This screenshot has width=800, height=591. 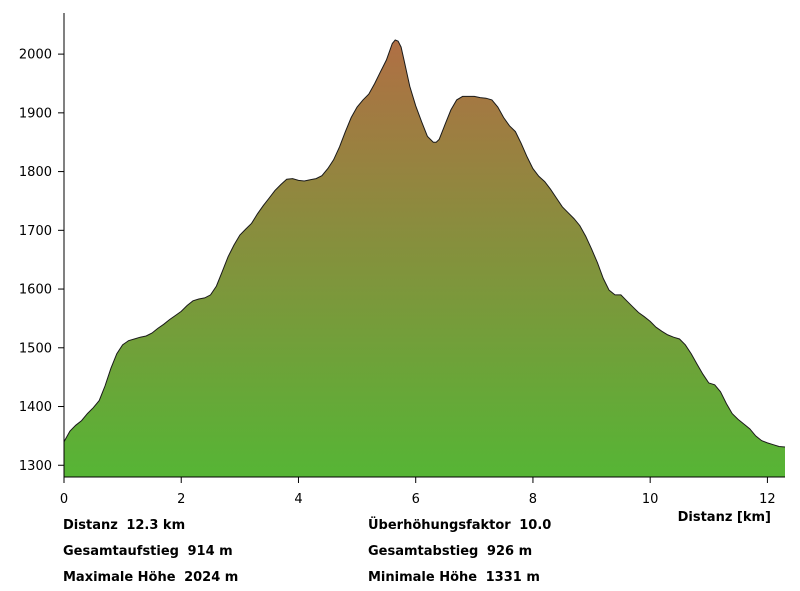 I want to click on distance-stat: Distanz 12.3 km, so click(x=150, y=526).